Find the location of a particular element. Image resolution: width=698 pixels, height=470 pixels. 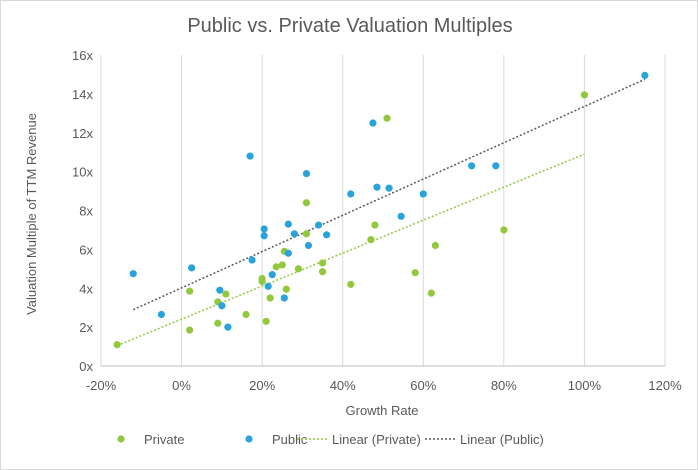

x-tick-label: 100% is located at coordinates (585, 385).